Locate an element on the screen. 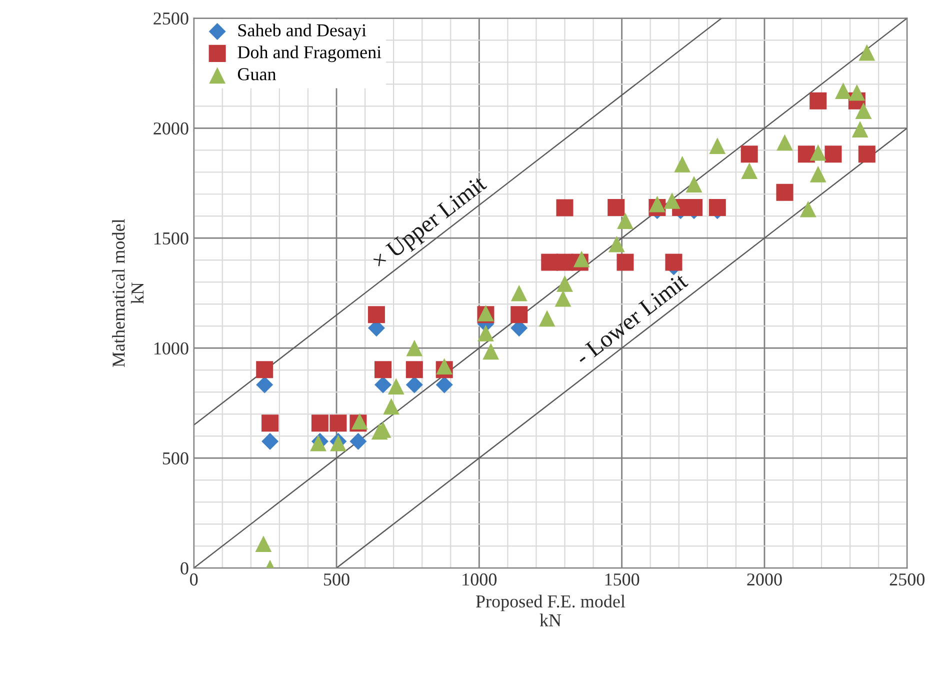 The image size is (941, 673). y-tick-label: 1500 is located at coordinates (171, 238).